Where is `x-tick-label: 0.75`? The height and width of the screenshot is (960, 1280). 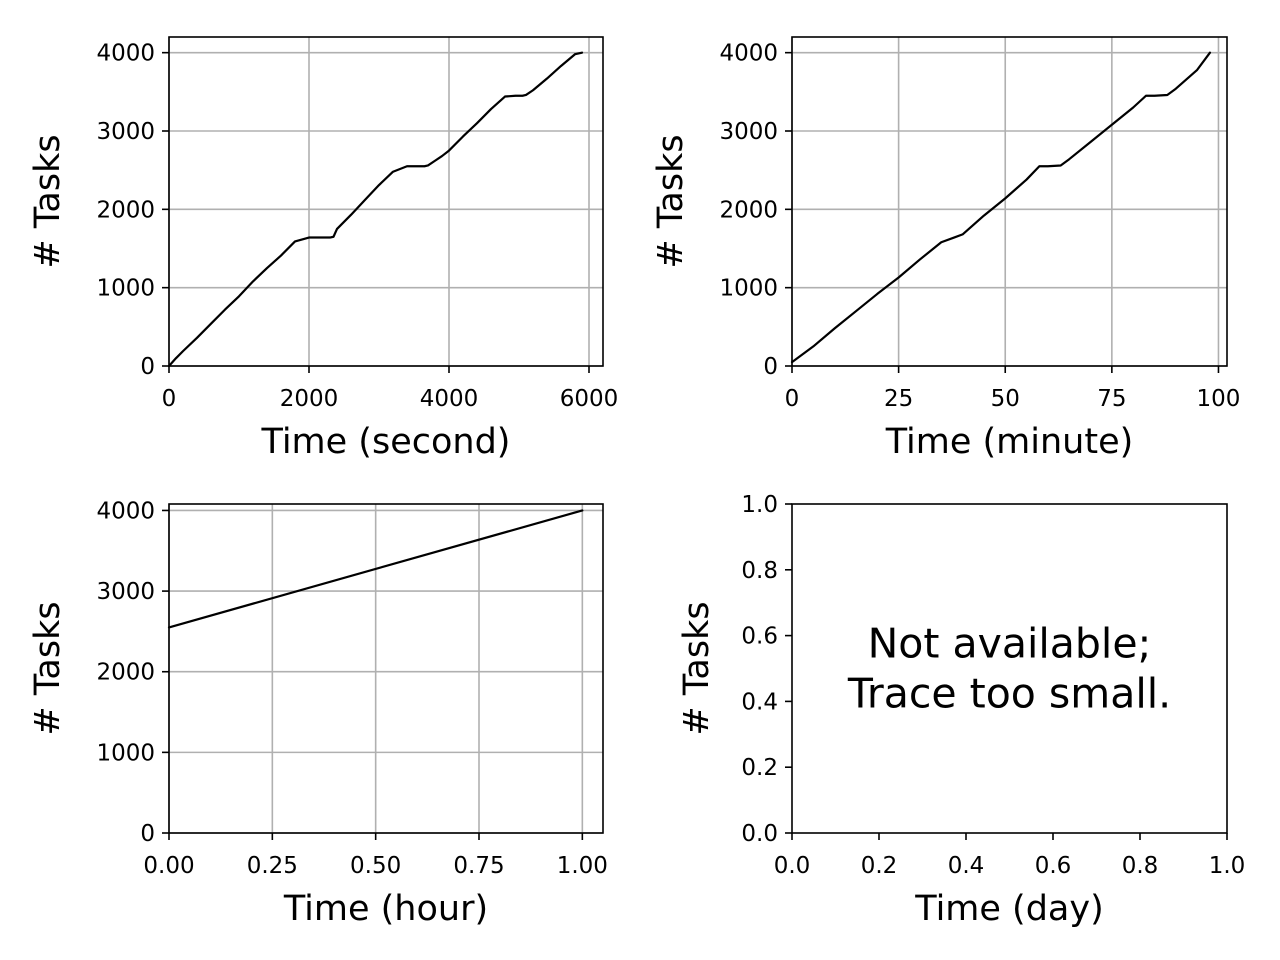
x-tick-label: 0.75 is located at coordinates (478, 866).